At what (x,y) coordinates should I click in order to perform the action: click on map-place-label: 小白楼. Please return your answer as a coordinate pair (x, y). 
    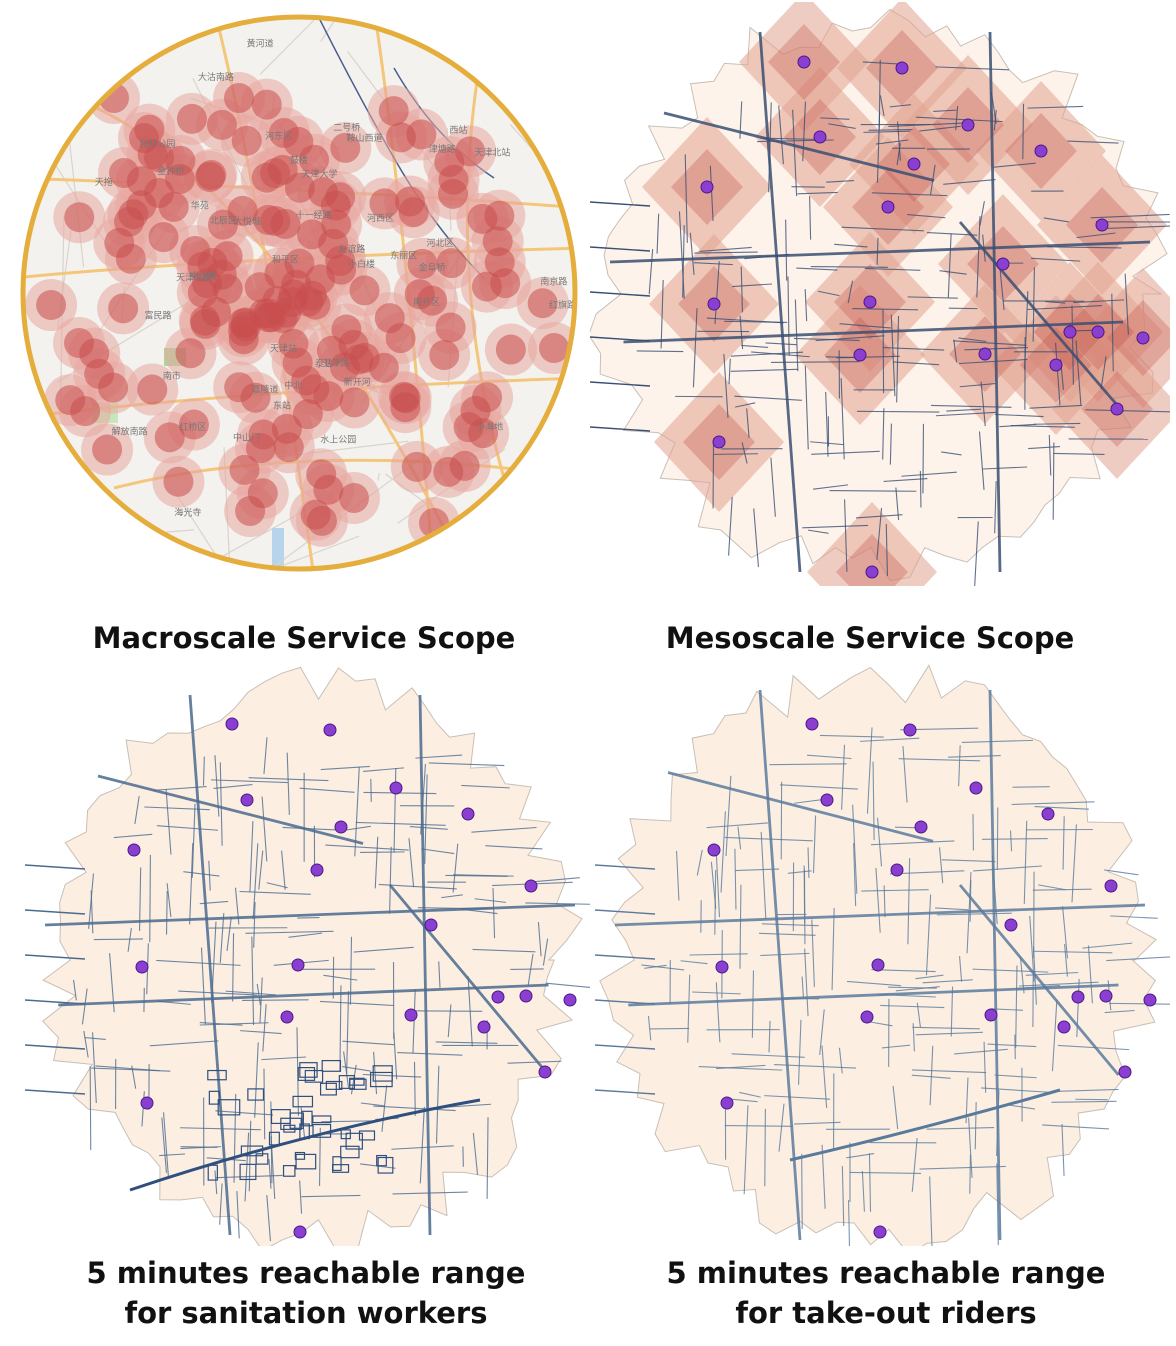
    Looking at the image, I should click on (361, 264).